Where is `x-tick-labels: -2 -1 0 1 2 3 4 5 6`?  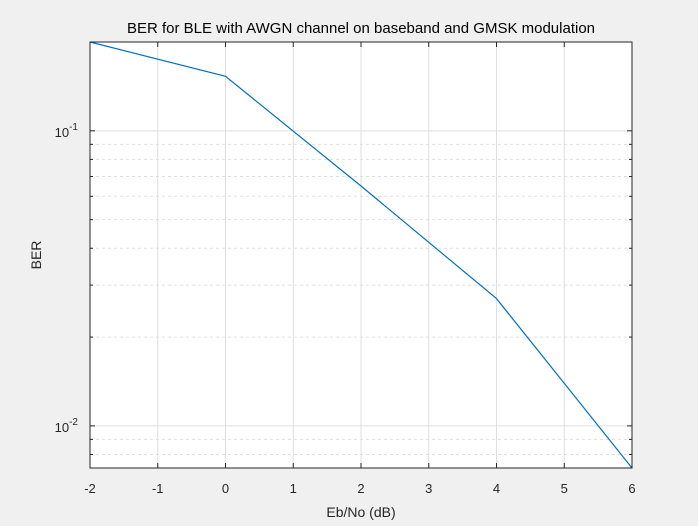 x-tick-labels: -2 -1 0 1 2 3 4 5 6 is located at coordinates (359, 488).